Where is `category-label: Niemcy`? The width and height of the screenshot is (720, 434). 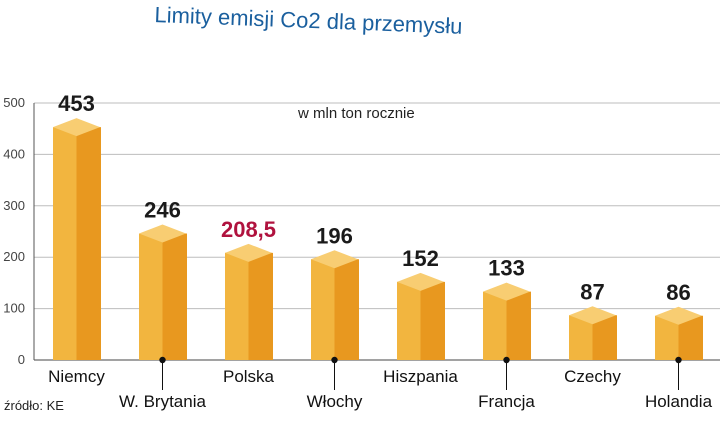
category-label: Niemcy is located at coordinates (76, 376).